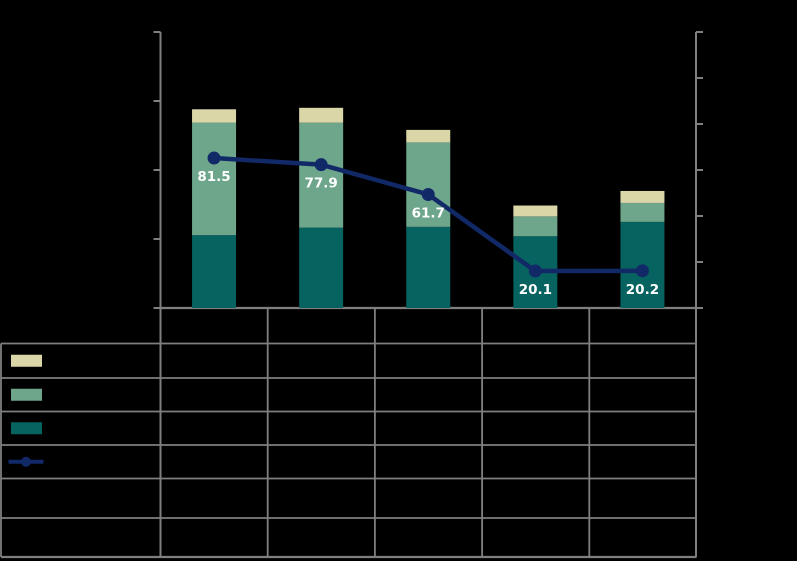 This screenshot has width=797, height=561. Describe the element at coordinates (535, 290) in the screenshot. I see `data-label: 20.1` at that location.